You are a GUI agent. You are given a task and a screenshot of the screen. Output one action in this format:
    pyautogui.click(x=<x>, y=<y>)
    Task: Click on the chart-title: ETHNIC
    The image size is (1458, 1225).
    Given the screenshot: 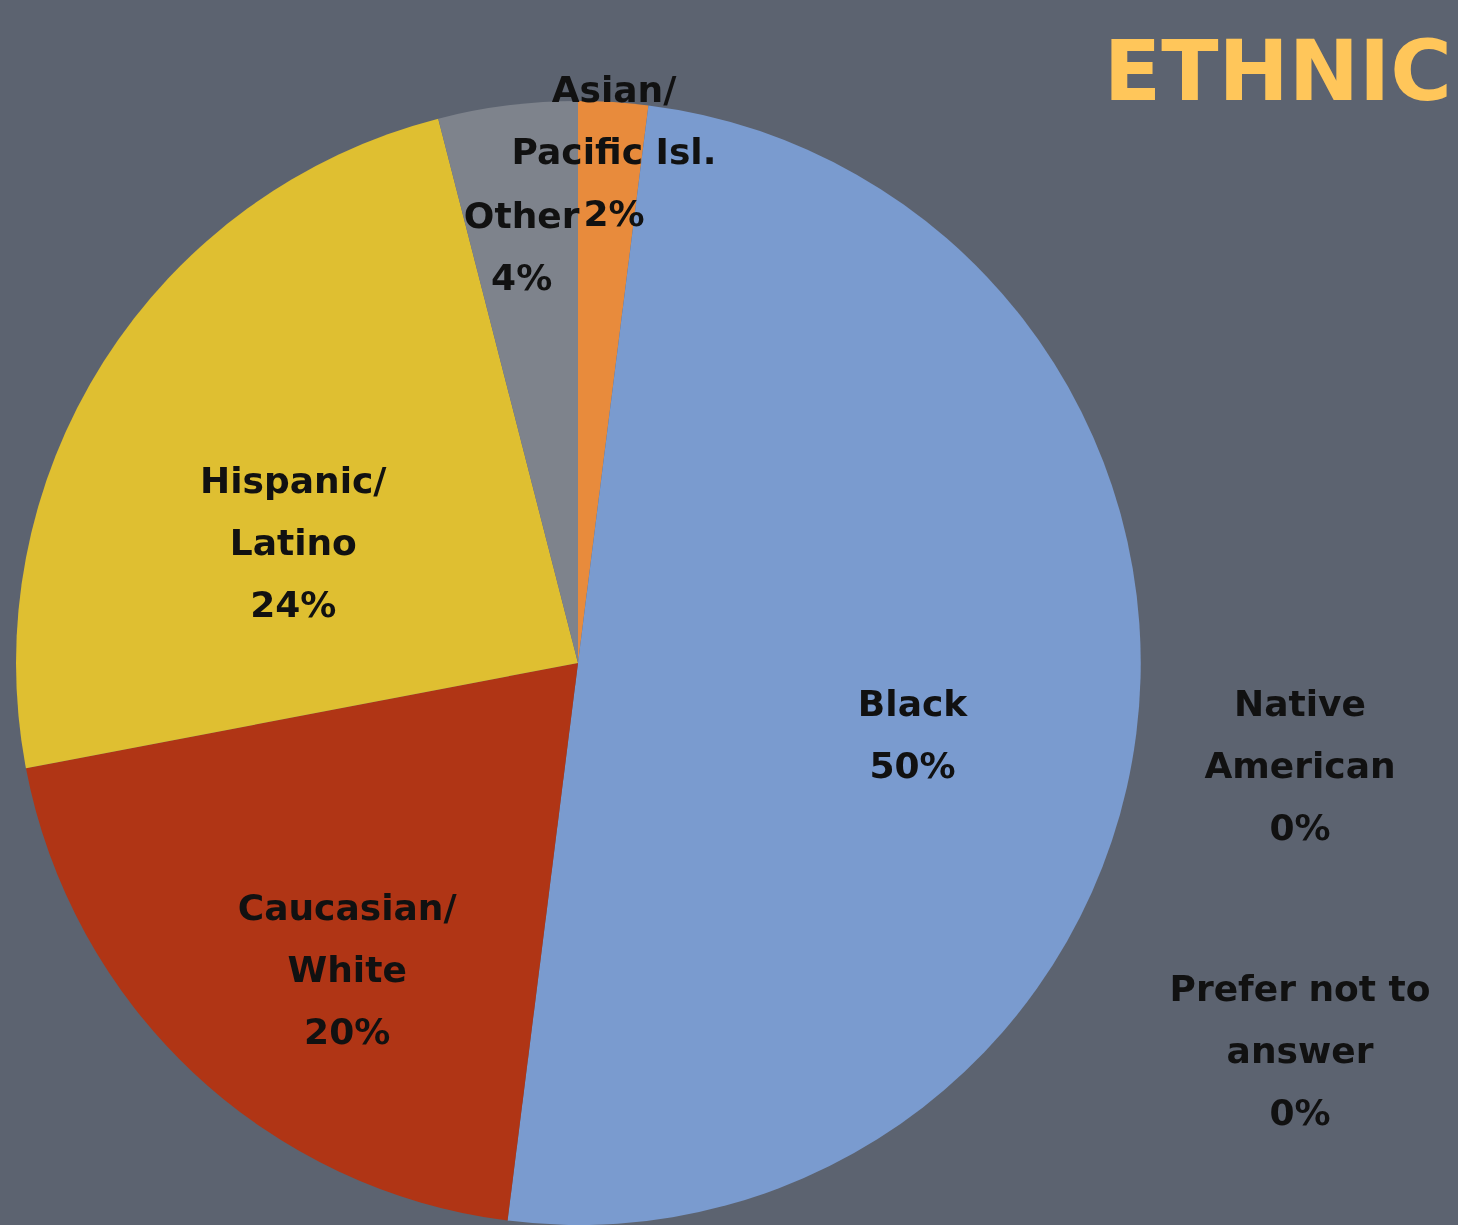 What is the action you would take?
    pyautogui.click(x=1277, y=71)
    